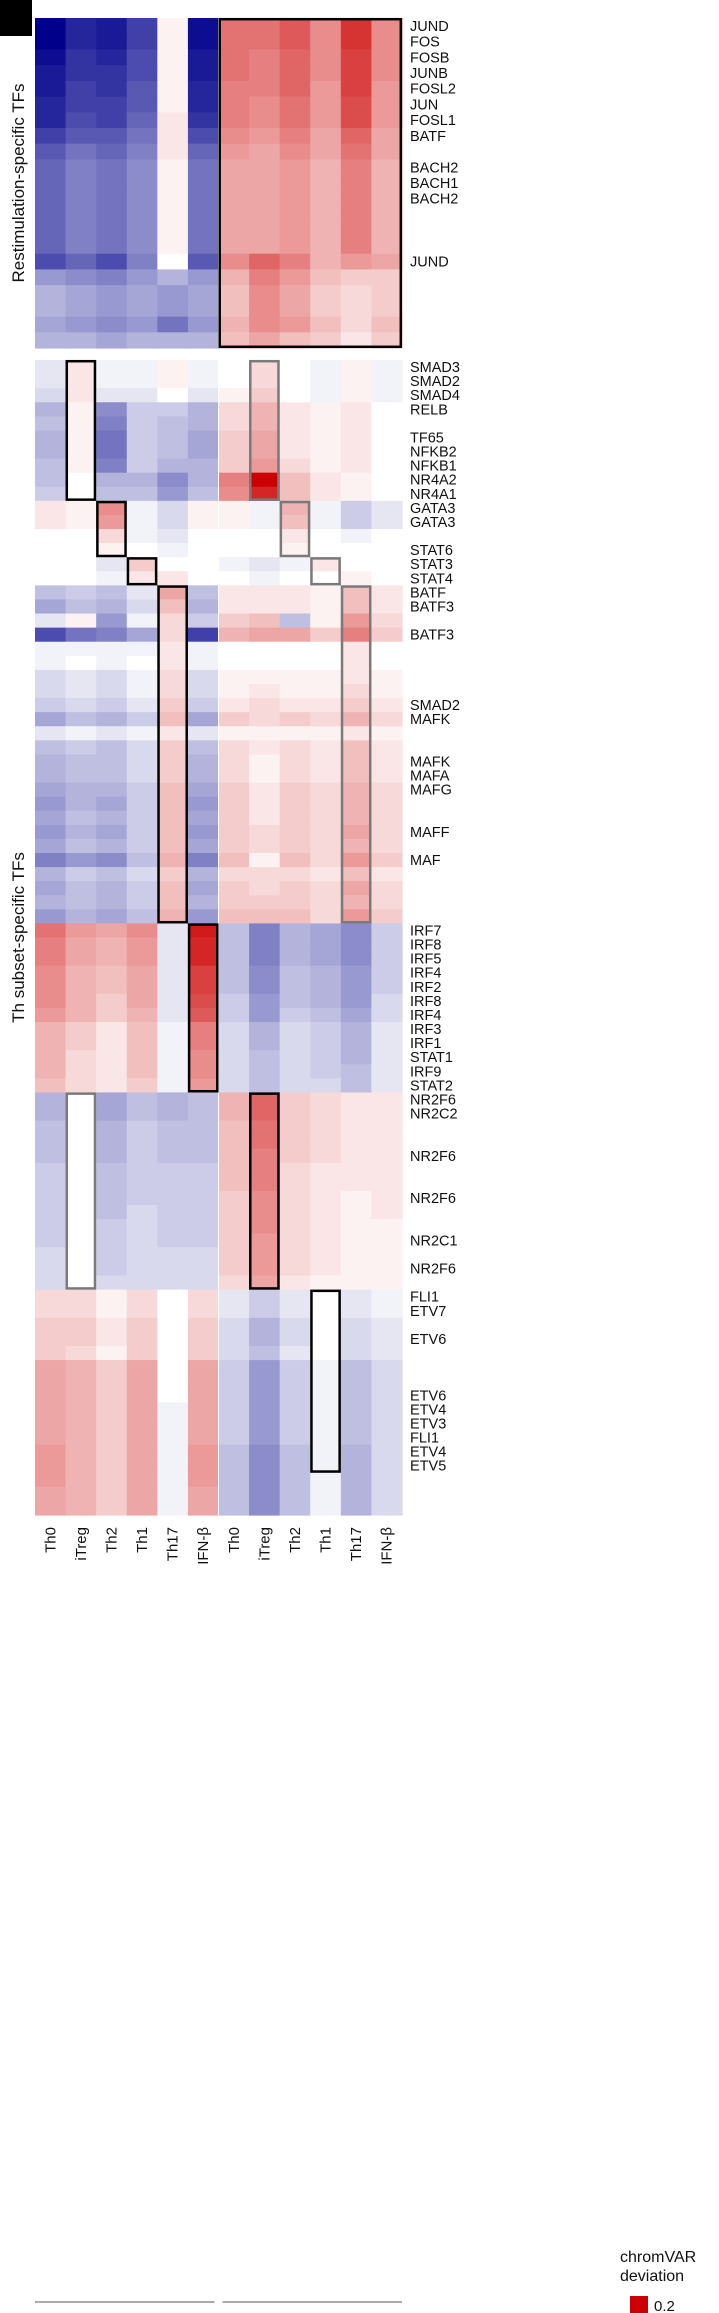 This screenshot has height=2313, width=719. I want to click on row-label: ETV3, so click(428, 1424).